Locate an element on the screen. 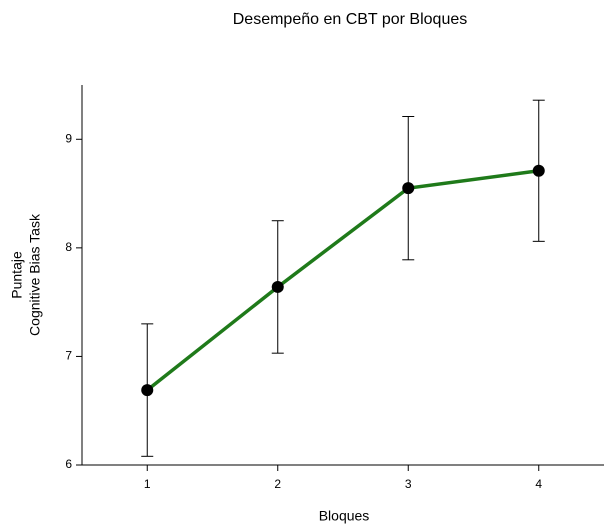 The image size is (606, 528). x-axis-label: Bloques is located at coordinates (344, 516).